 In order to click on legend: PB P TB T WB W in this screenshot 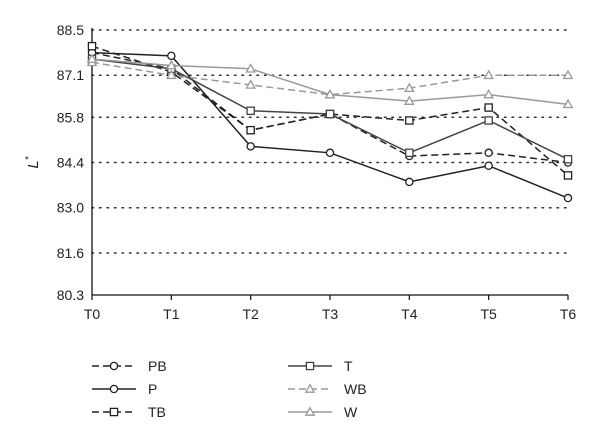, I will do `click(229, 389)`.